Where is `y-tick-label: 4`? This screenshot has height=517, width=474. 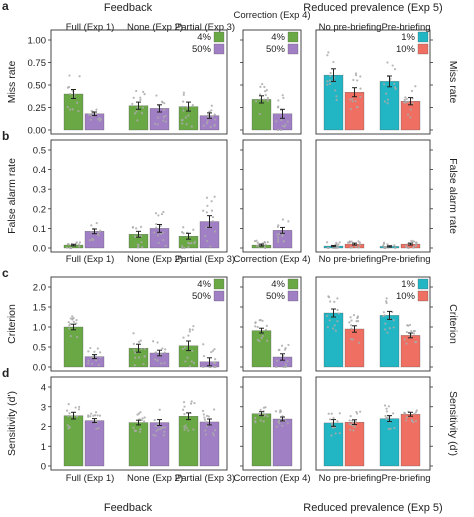
y-tick-label: 4 is located at coordinates (43, 388).